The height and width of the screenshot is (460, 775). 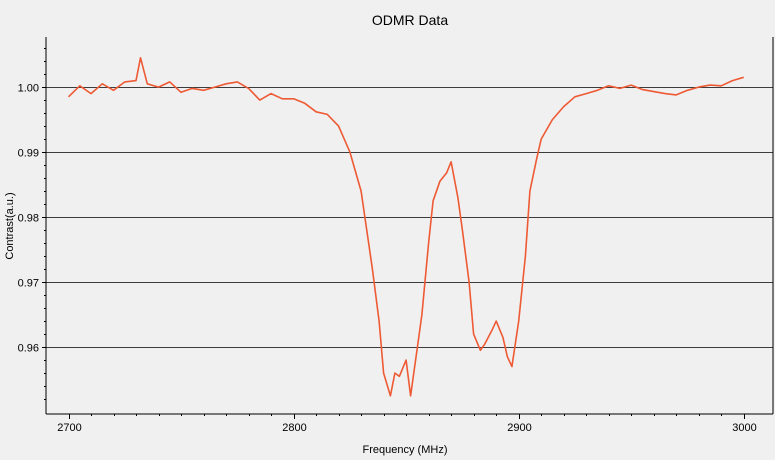 What do you see at coordinates (28, 349) in the screenshot?
I see `y-tick-label: 0.96` at bounding box center [28, 349].